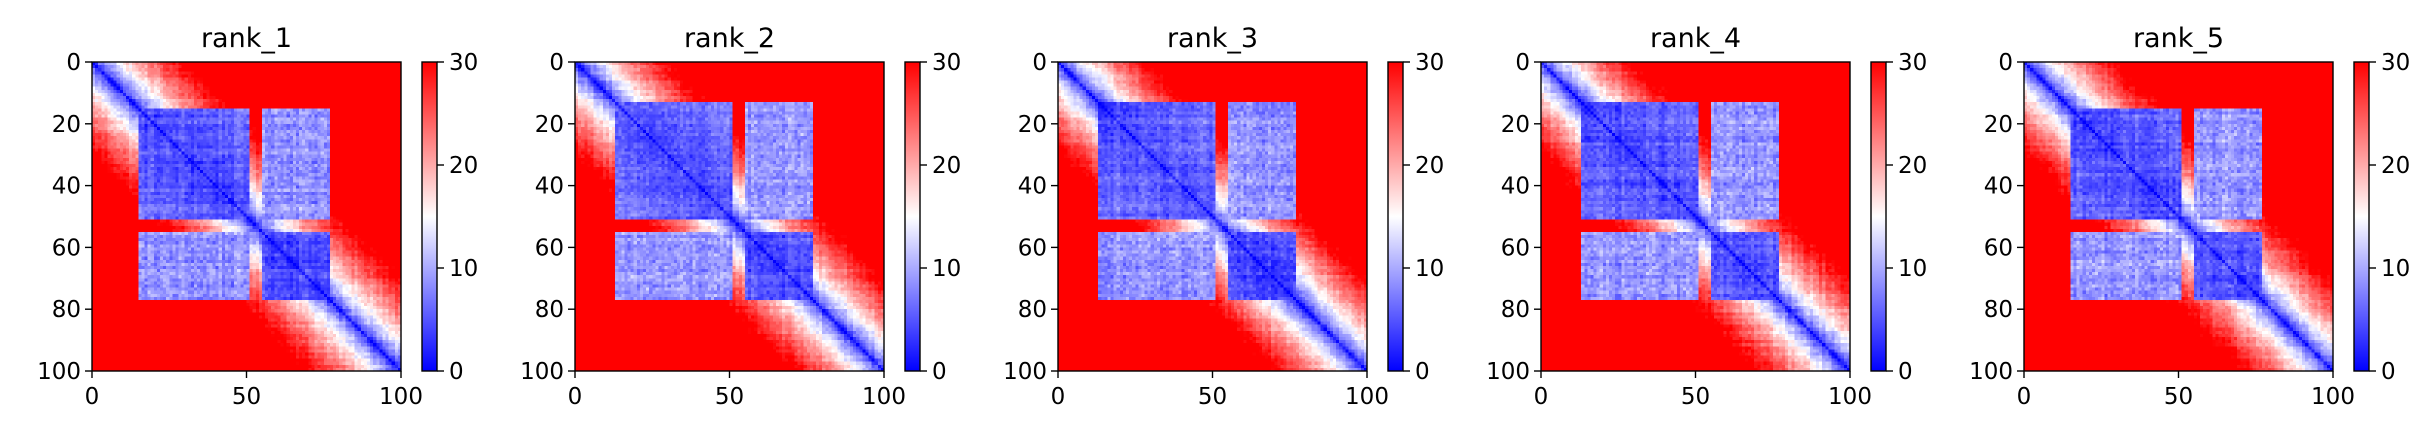 Image resolution: width=2435 pixels, height=438 pixels. What do you see at coordinates (729, 38) in the screenshot?
I see `panel-title: rank_2` at bounding box center [729, 38].